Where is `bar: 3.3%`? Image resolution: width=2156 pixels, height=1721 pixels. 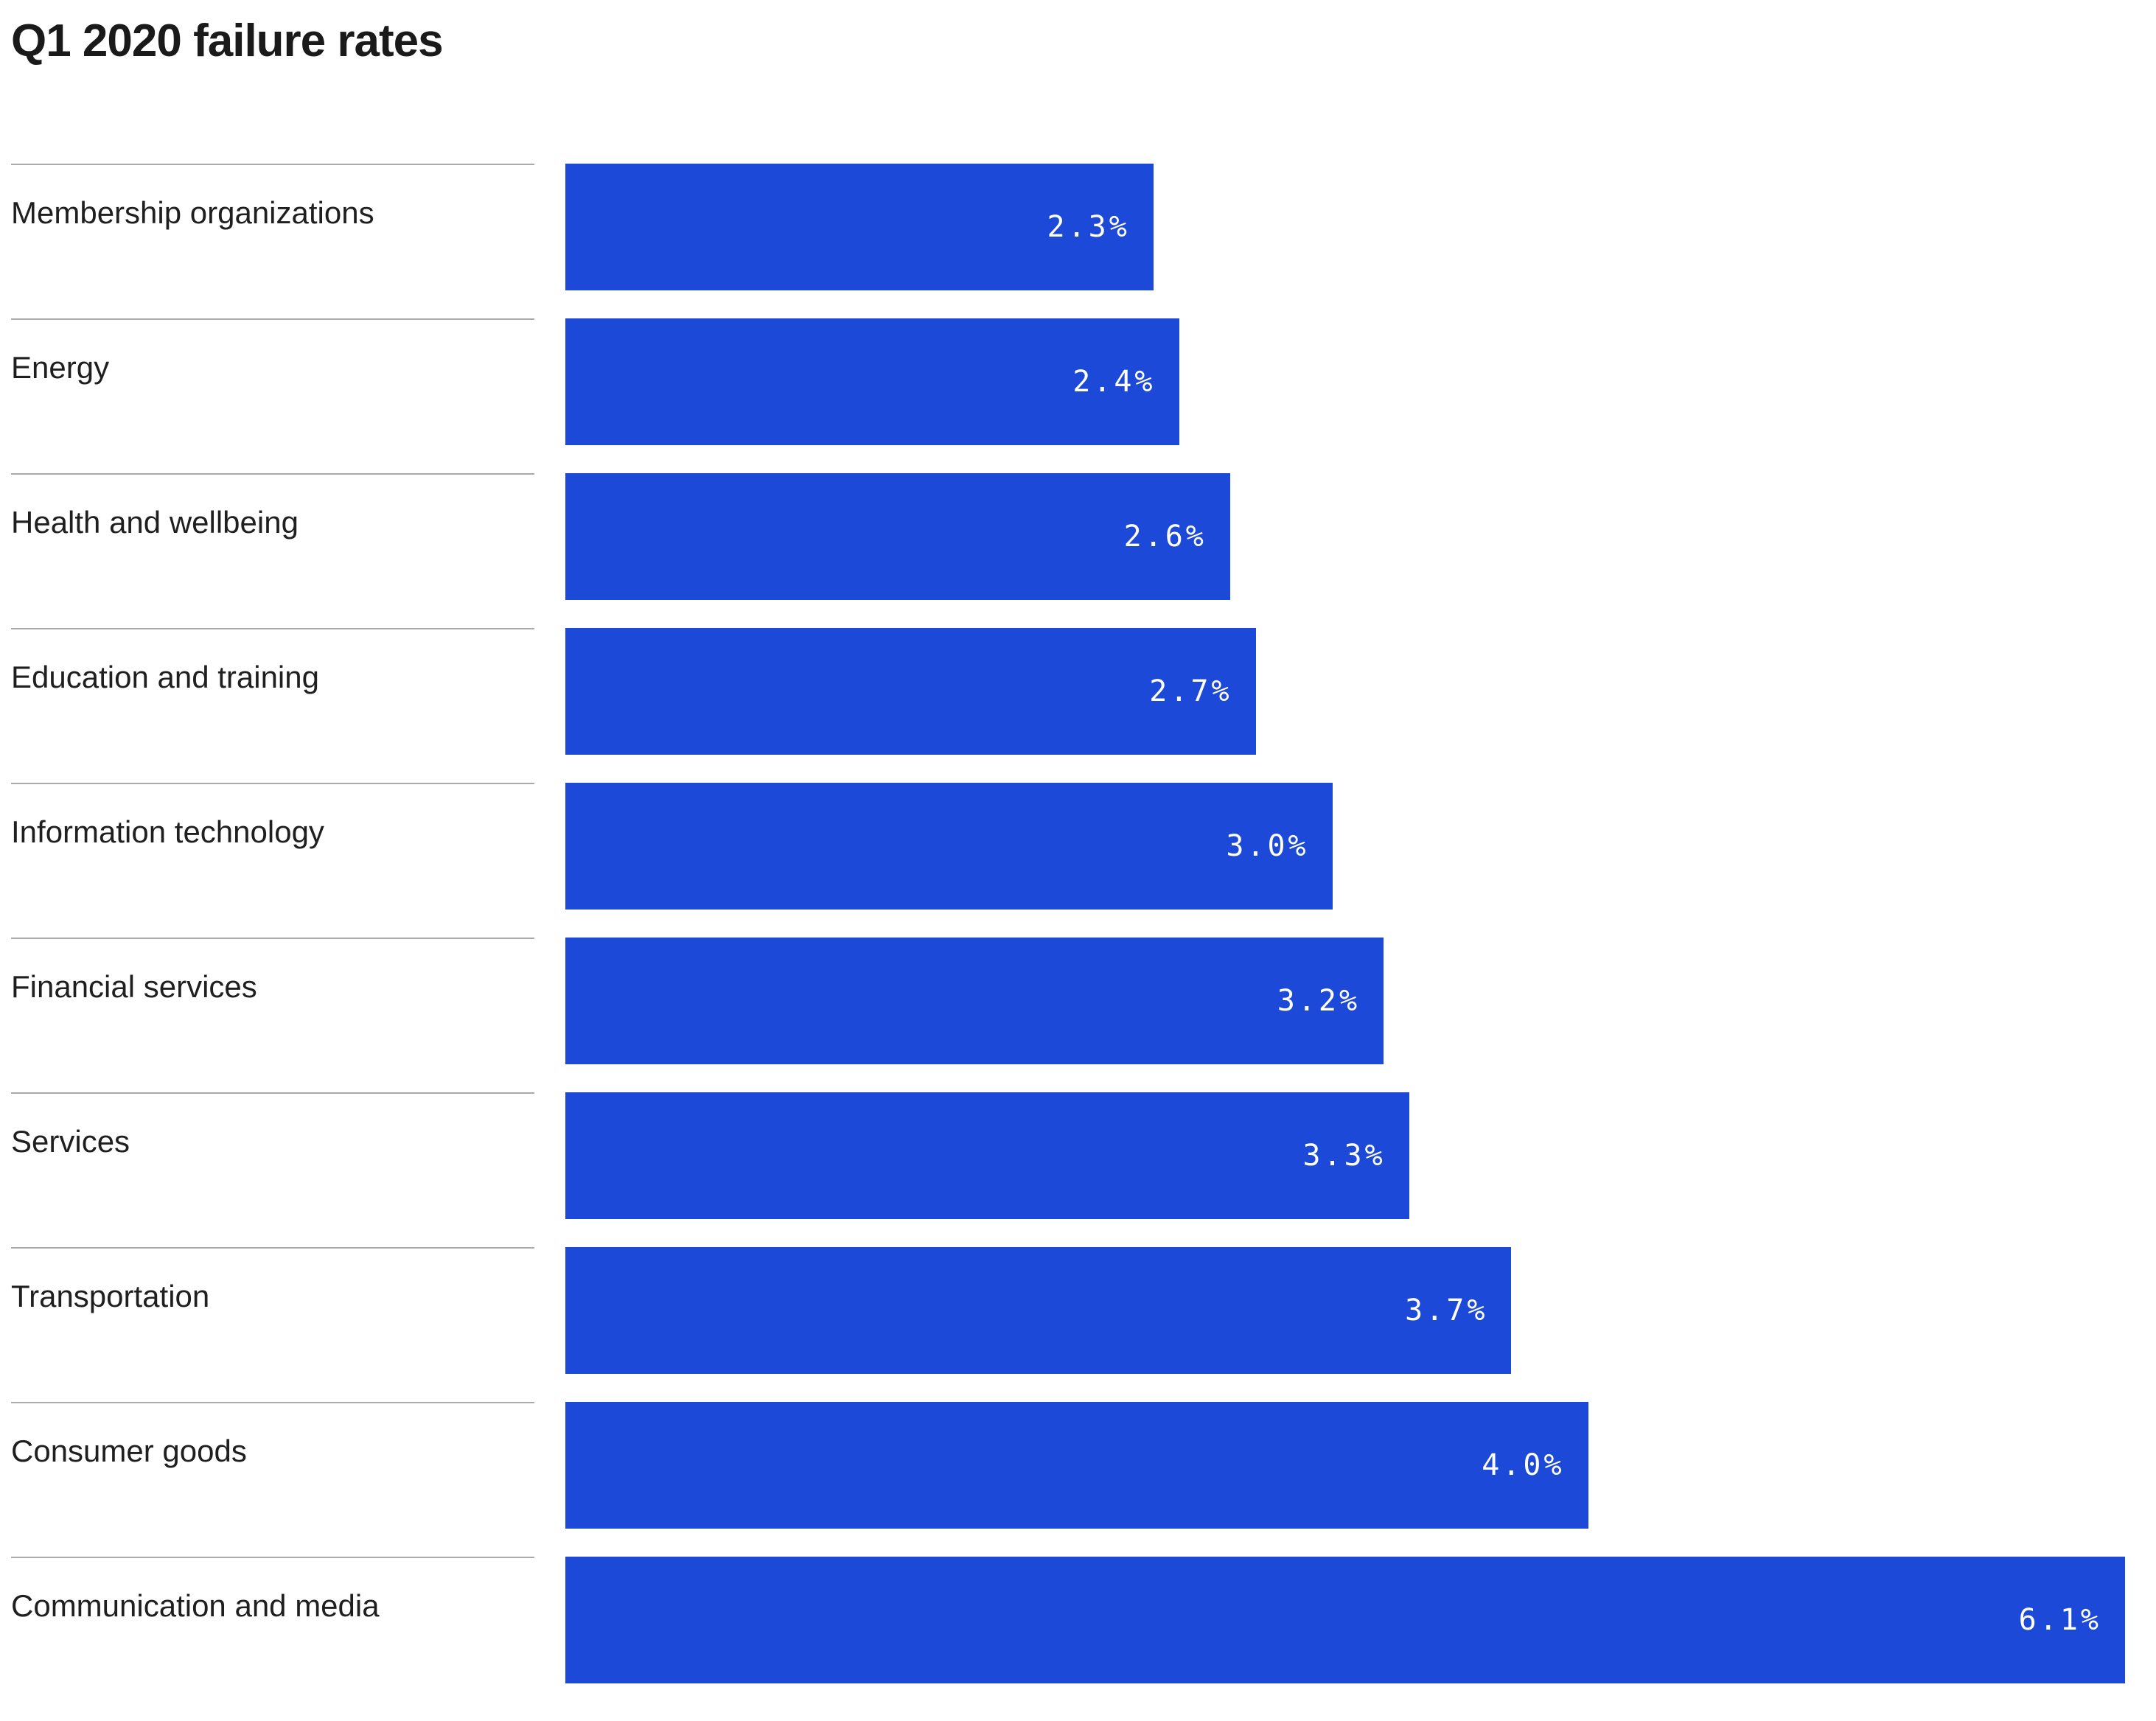 bar: 3.3% is located at coordinates (987, 1156).